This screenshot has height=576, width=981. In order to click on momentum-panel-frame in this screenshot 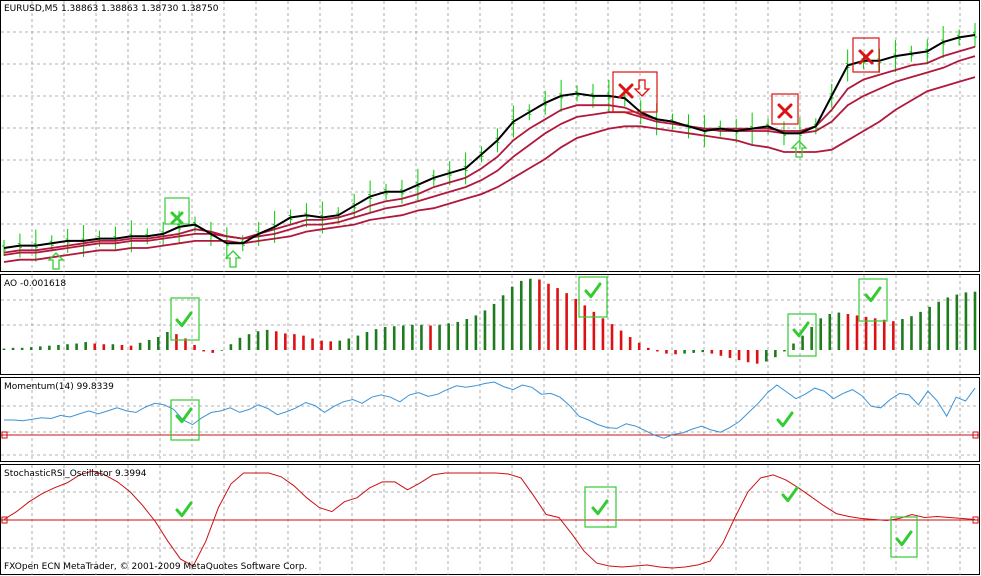, I will do `click(490, 419)`.